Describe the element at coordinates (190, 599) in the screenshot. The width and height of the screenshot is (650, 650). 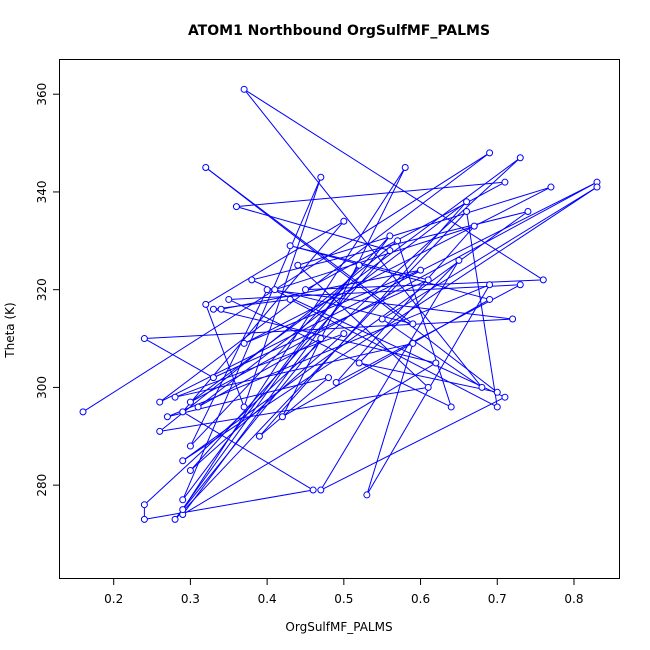
I see `x-tick-label: 0.3` at that location.